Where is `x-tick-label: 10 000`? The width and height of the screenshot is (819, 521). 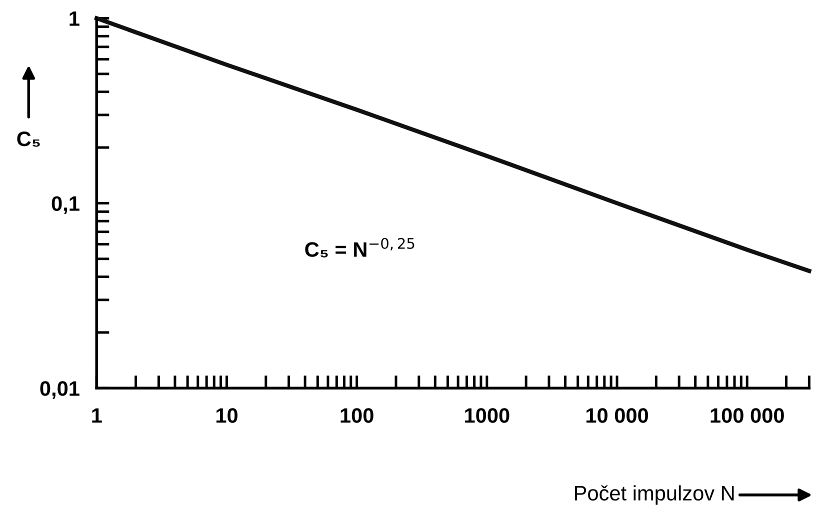 x-tick-label: 10 000 is located at coordinates (617, 415).